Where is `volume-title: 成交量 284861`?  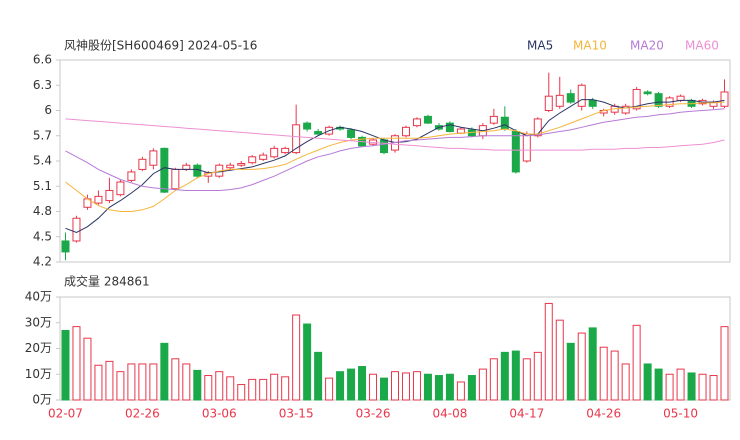
volume-title: 成交量 284861 is located at coordinates (107, 281).